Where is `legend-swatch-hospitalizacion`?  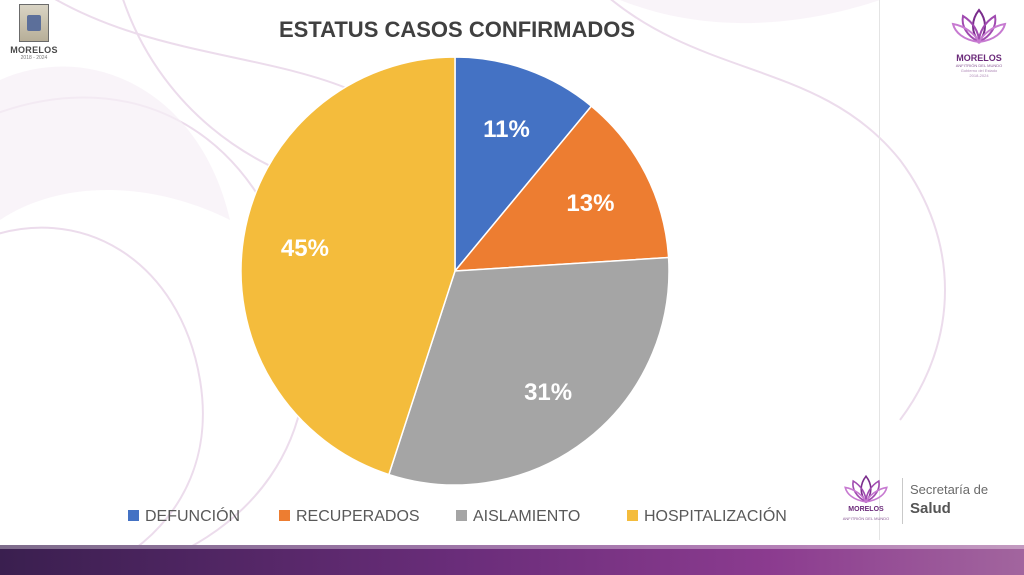 legend-swatch-hospitalizacion is located at coordinates (632, 515).